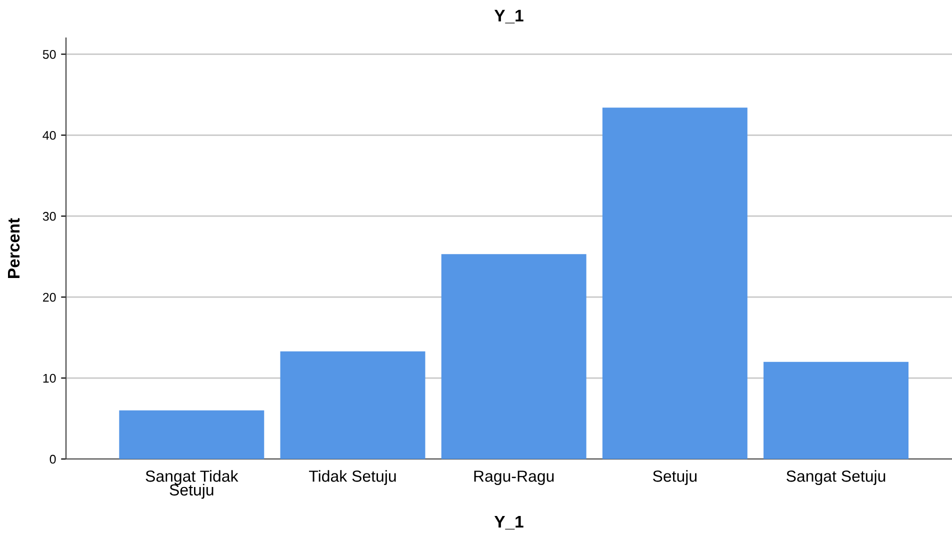 This screenshot has width=952, height=540. I want to click on y-tick-label: 50, so click(49, 54).